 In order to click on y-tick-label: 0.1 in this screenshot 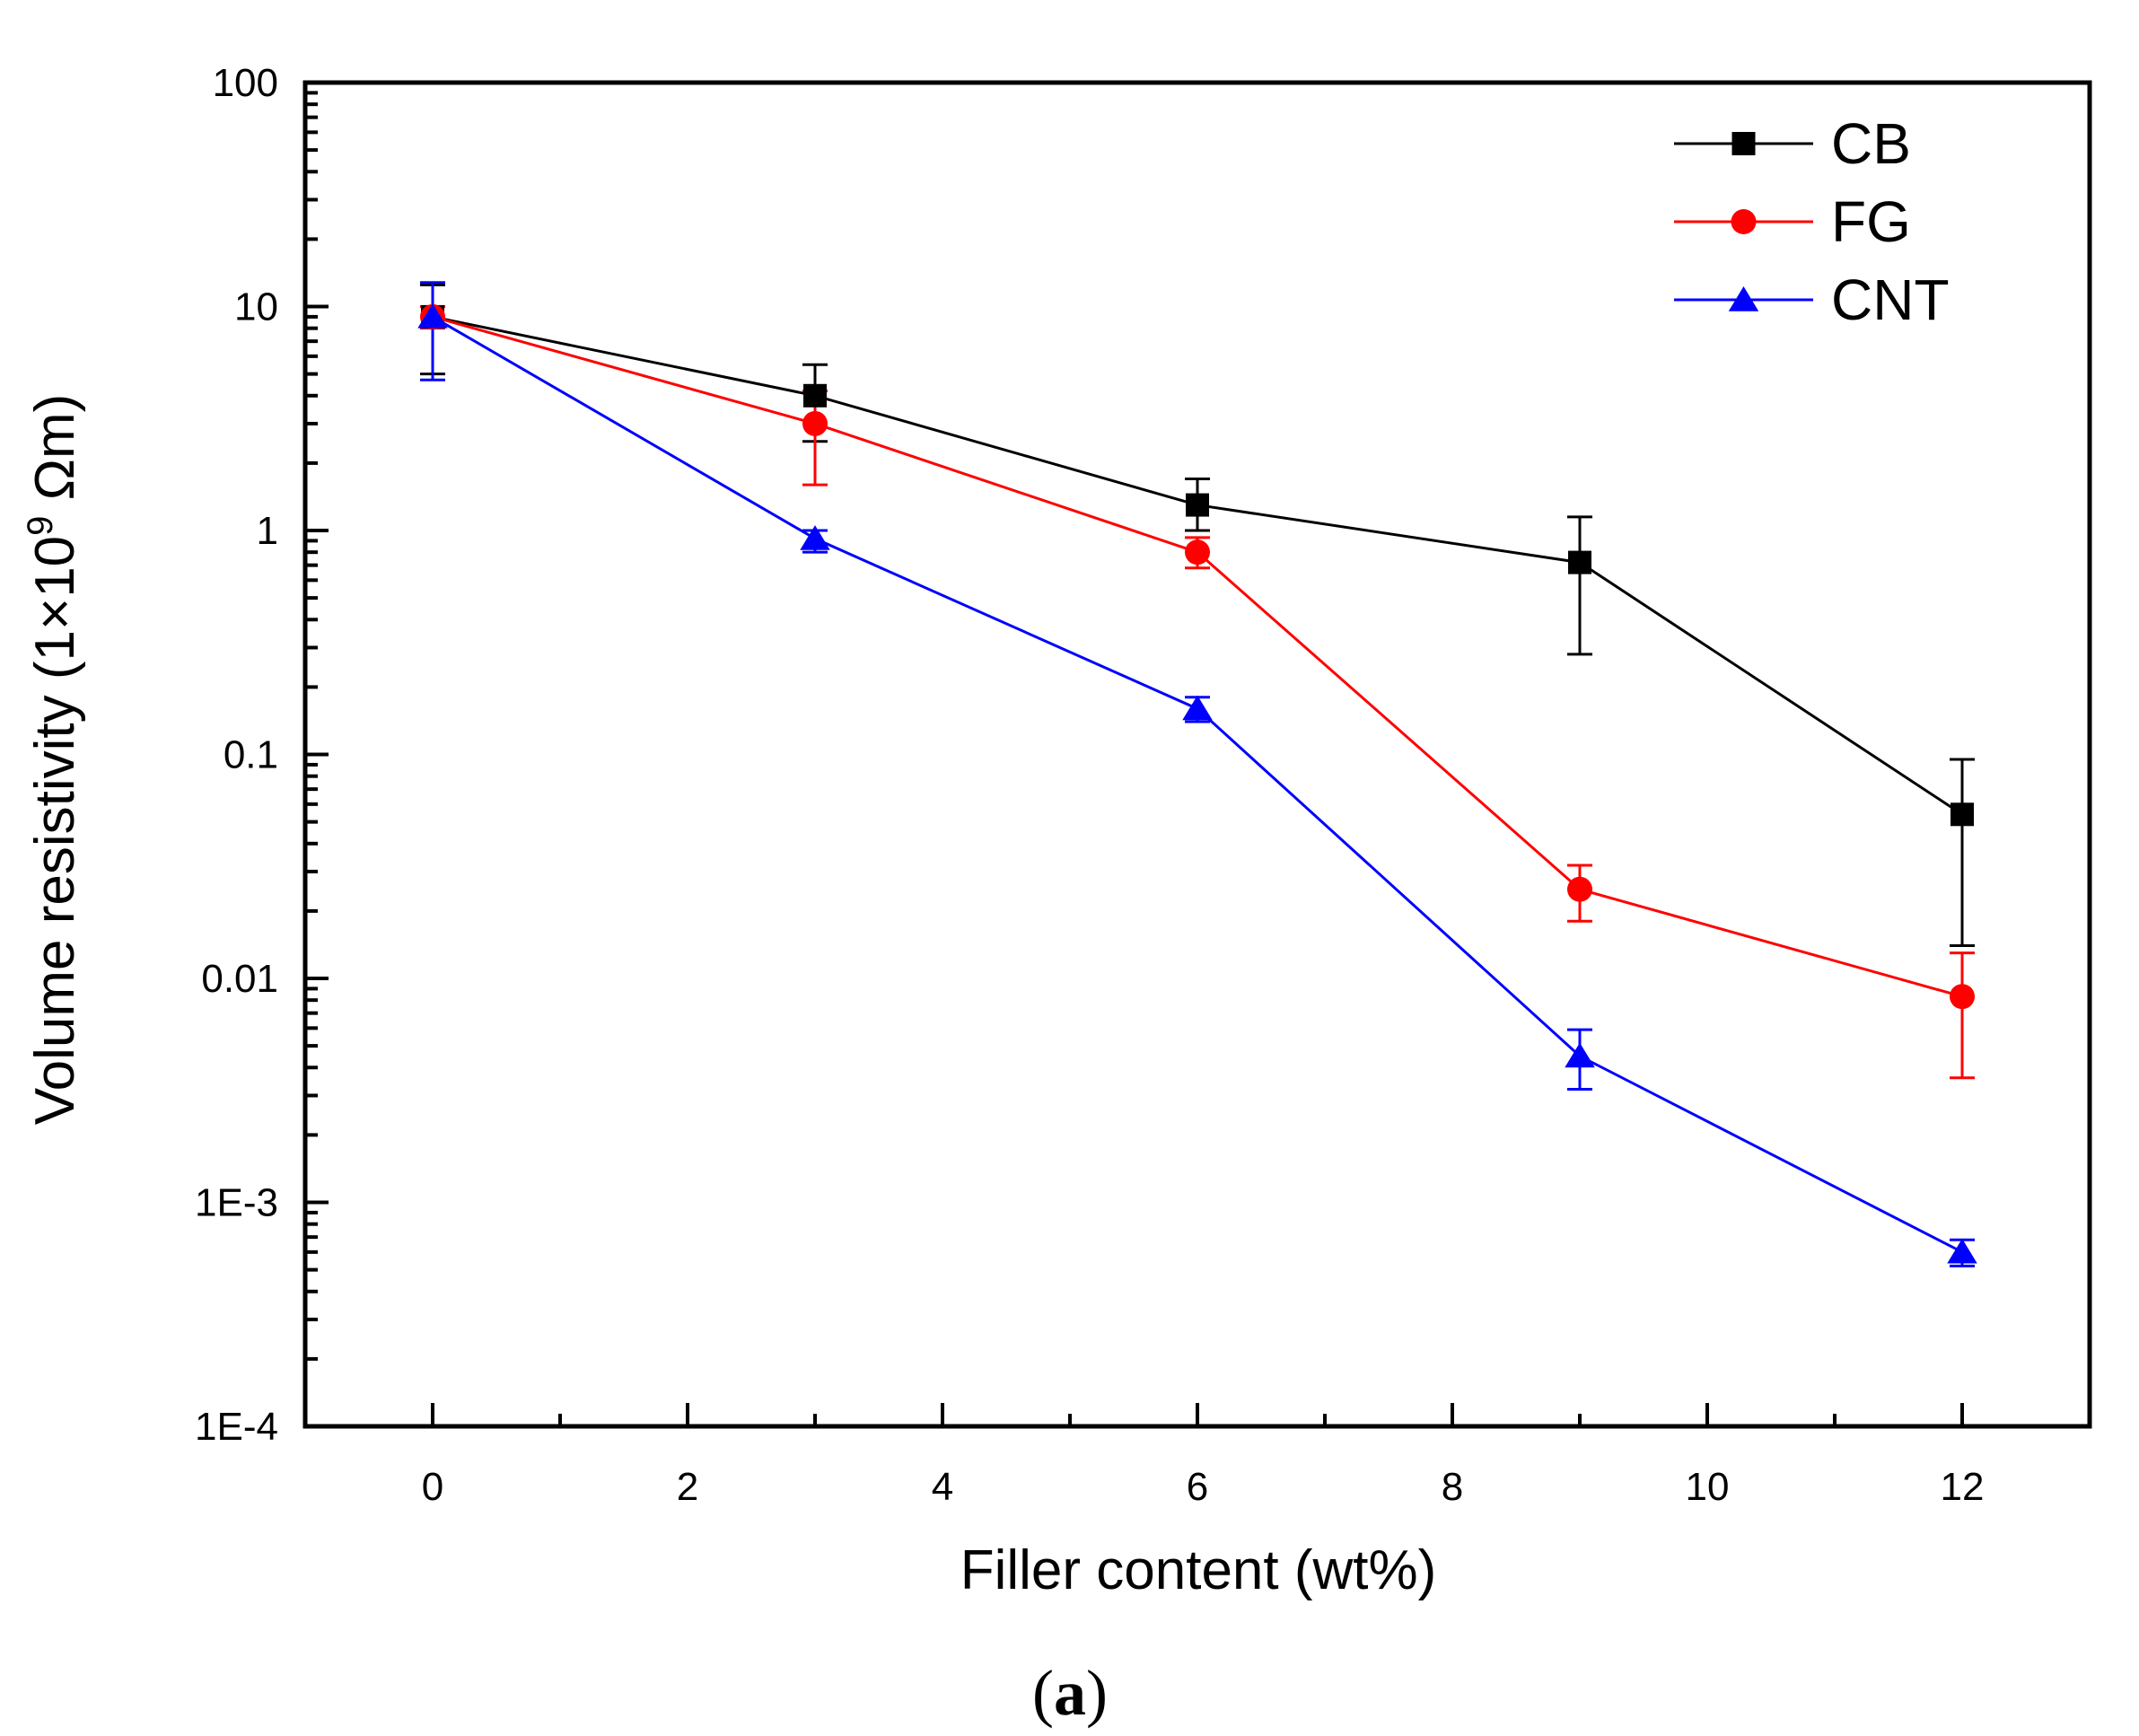, I will do `click(251, 755)`.